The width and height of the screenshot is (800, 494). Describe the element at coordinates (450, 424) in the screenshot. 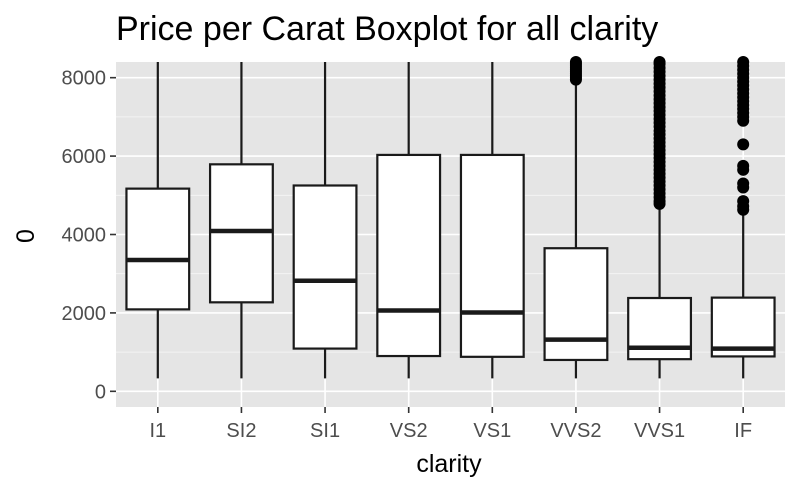

I see `x-axis: I1 SI2 SI1 VS2 VS1 VVS2 VVS1 IF` at that location.